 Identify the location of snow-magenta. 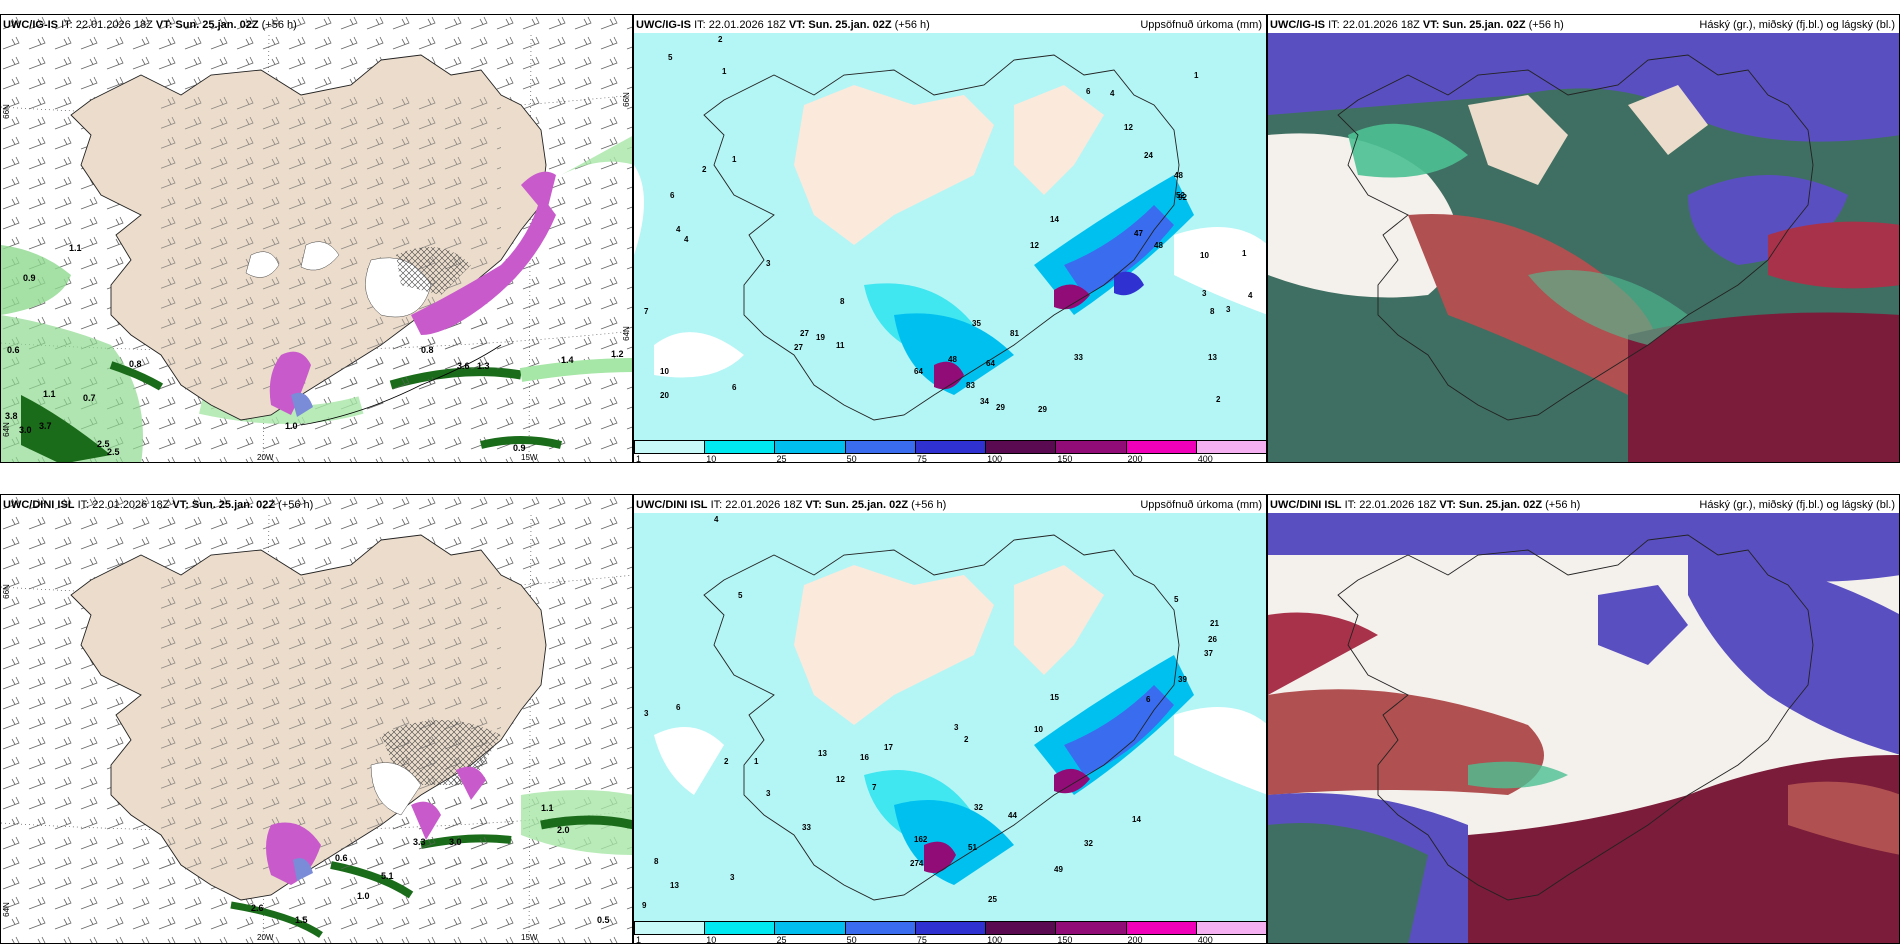
(412, 294).